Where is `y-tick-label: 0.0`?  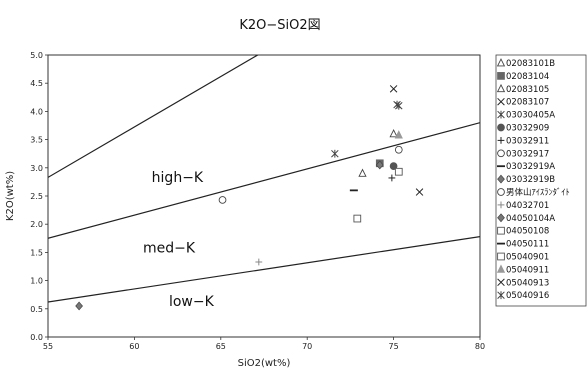 y-tick-label: 0.0 is located at coordinates (36, 337).